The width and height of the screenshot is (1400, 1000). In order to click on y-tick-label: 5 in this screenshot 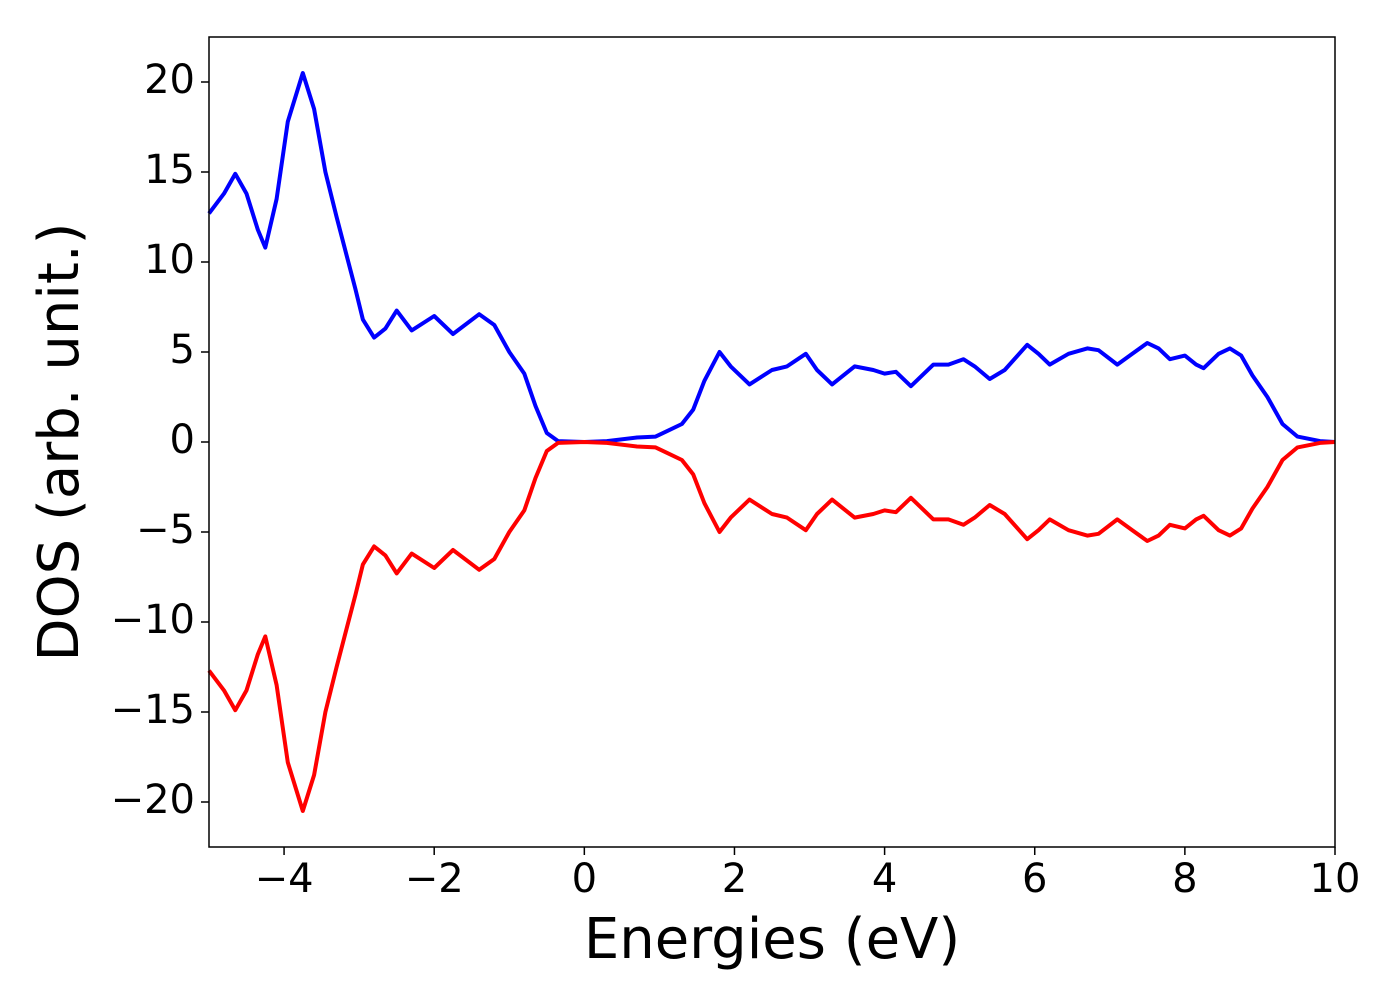, I will do `click(182, 350)`.